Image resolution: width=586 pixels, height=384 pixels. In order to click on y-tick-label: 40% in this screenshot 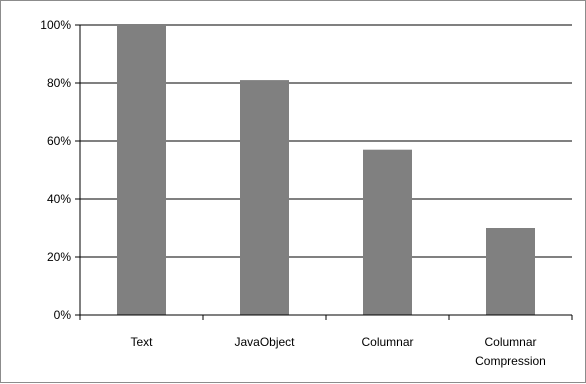, I will do `click(59, 199)`.